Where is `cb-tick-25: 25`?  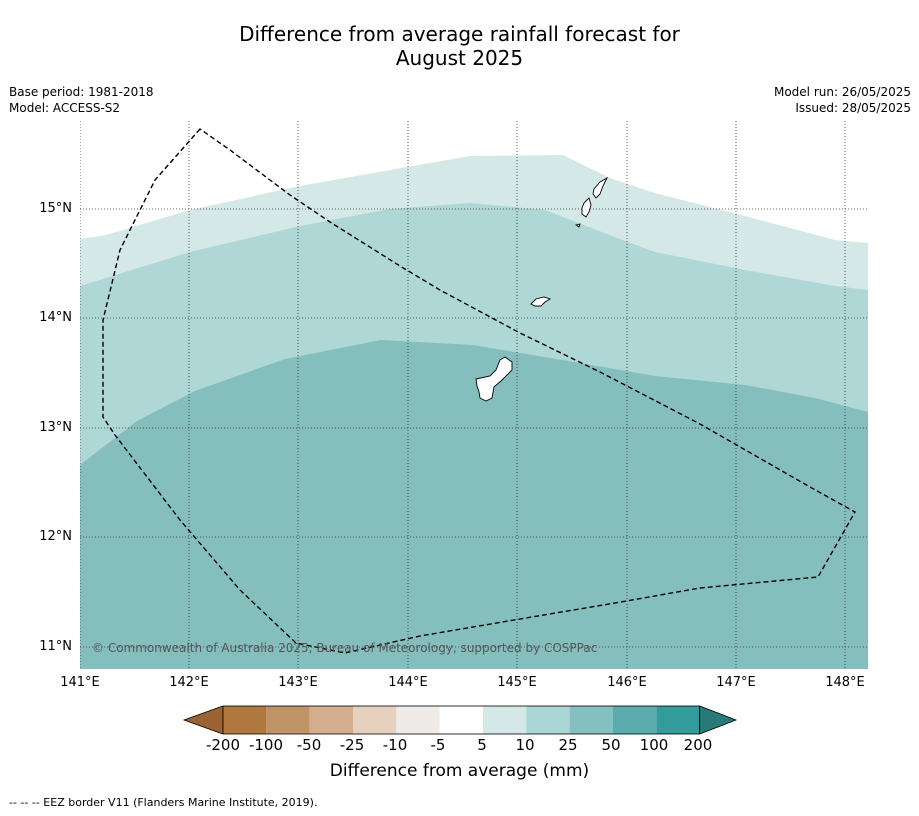
cb-tick-25: 25 is located at coordinates (568, 745).